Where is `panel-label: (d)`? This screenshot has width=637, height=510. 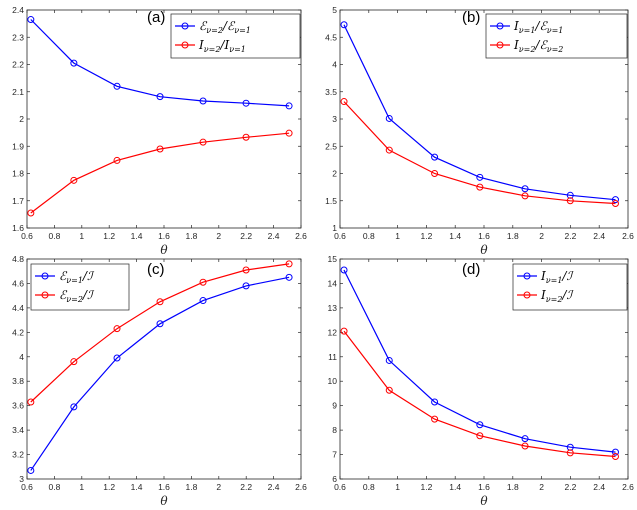
panel-label: (d) is located at coordinates (471, 269).